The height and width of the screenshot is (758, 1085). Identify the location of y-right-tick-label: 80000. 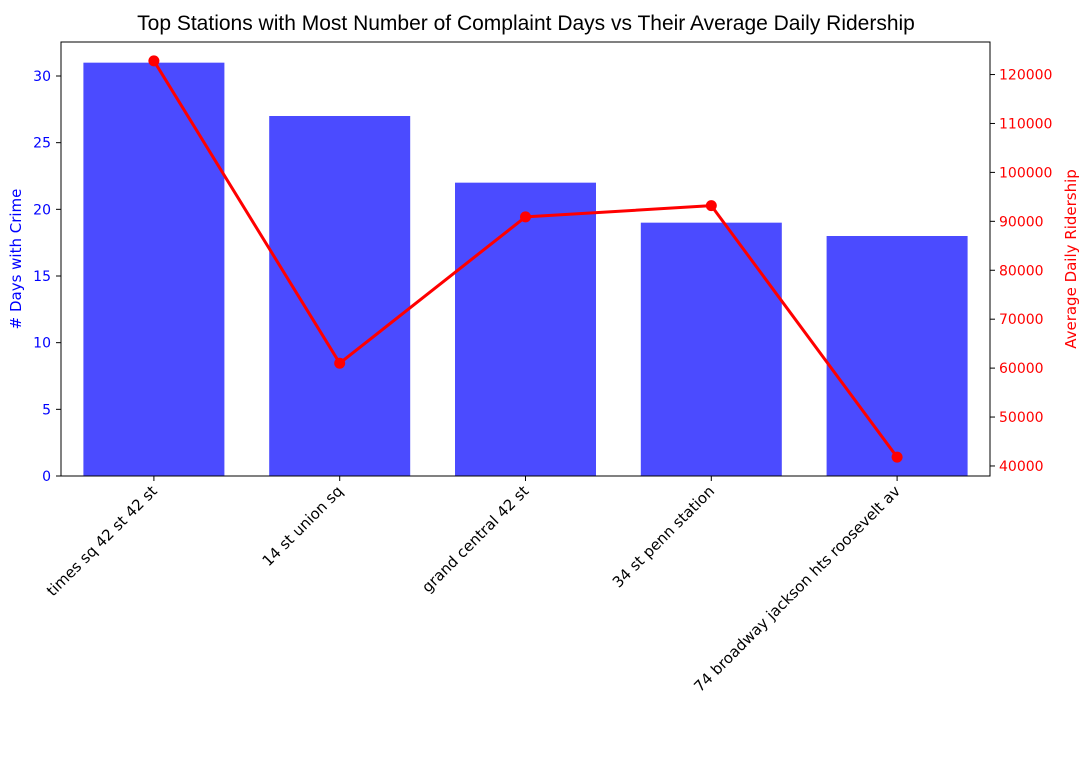
(1021, 271).